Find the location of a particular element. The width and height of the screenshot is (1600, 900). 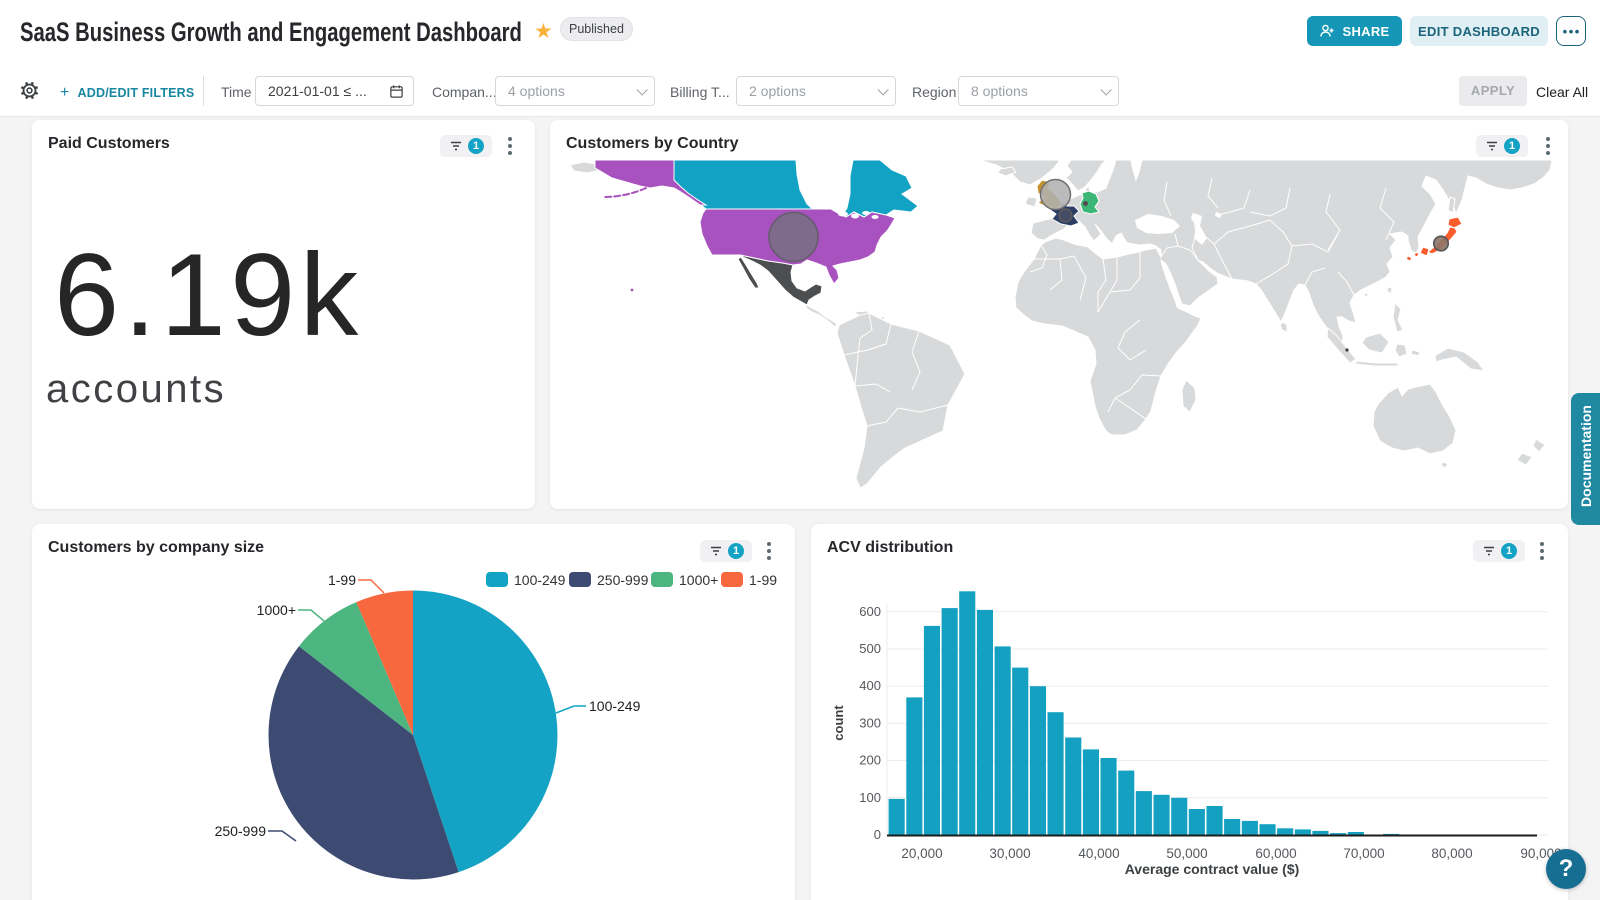

svg-text: 70,000 is located at coordinates (1363, 853).